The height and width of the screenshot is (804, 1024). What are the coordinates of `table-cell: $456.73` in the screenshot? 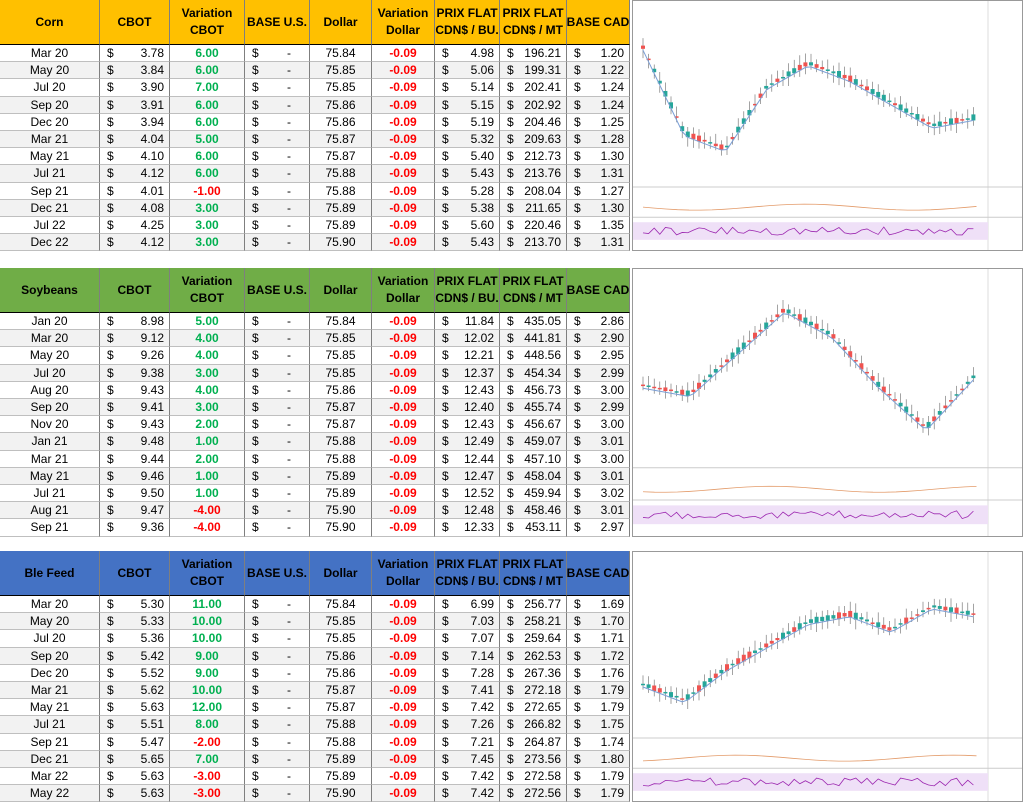 It's located at (533, 390).